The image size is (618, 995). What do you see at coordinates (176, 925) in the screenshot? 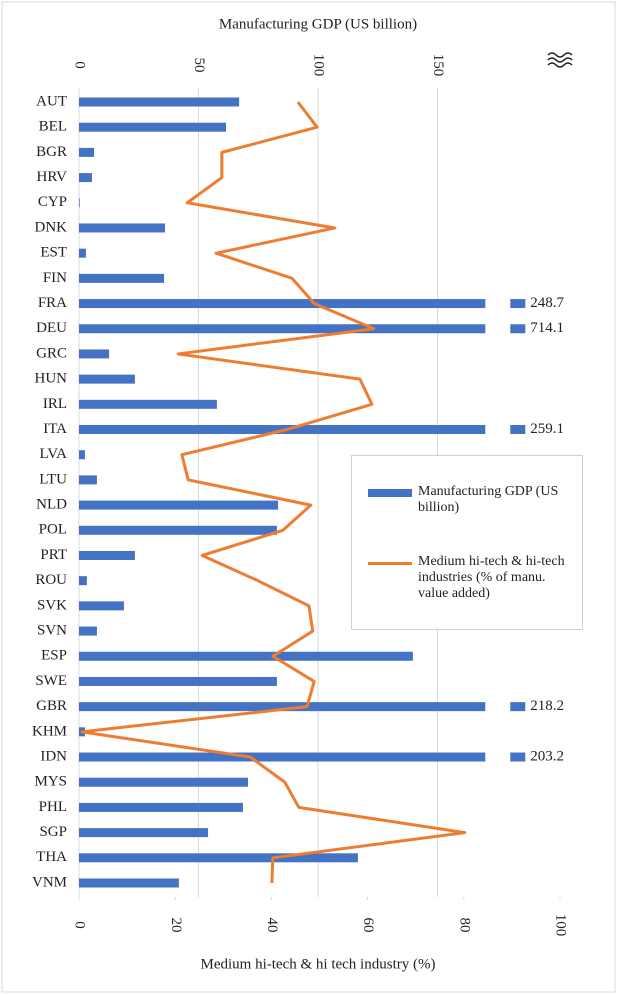
I see `x2-tick-label: 20` at bounding box center [176, 925].